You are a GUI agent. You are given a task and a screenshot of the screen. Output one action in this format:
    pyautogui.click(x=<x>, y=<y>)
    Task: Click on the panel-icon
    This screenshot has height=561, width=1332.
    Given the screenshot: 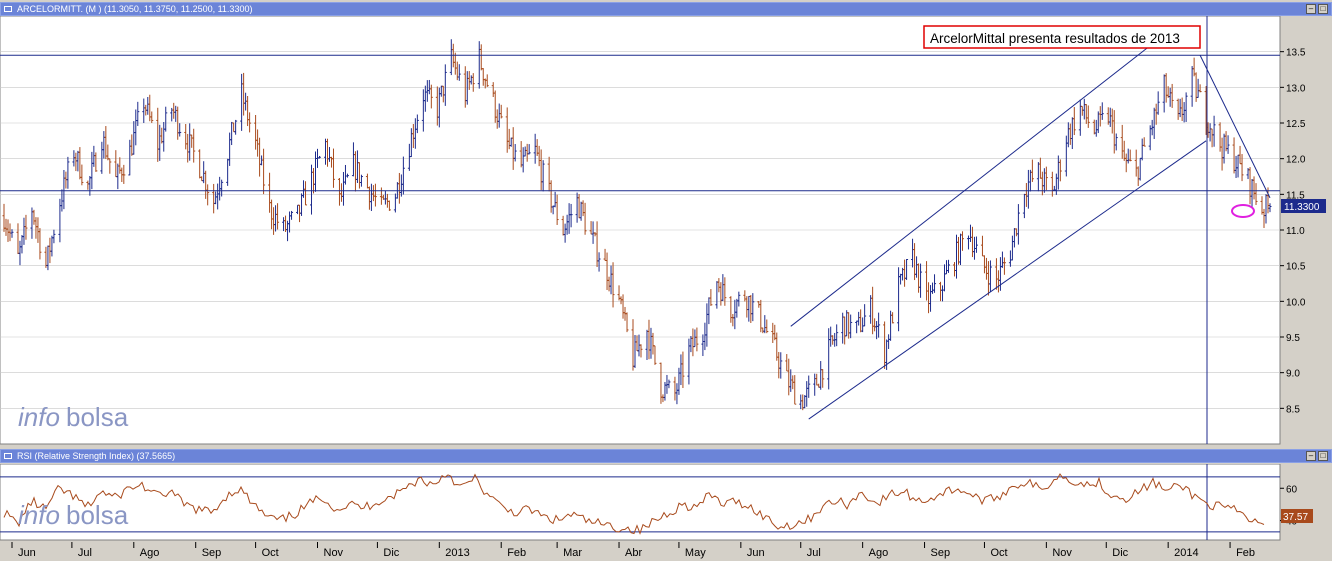 What is the action you would take?
    pyautogui.click(x=8, y=9)
    